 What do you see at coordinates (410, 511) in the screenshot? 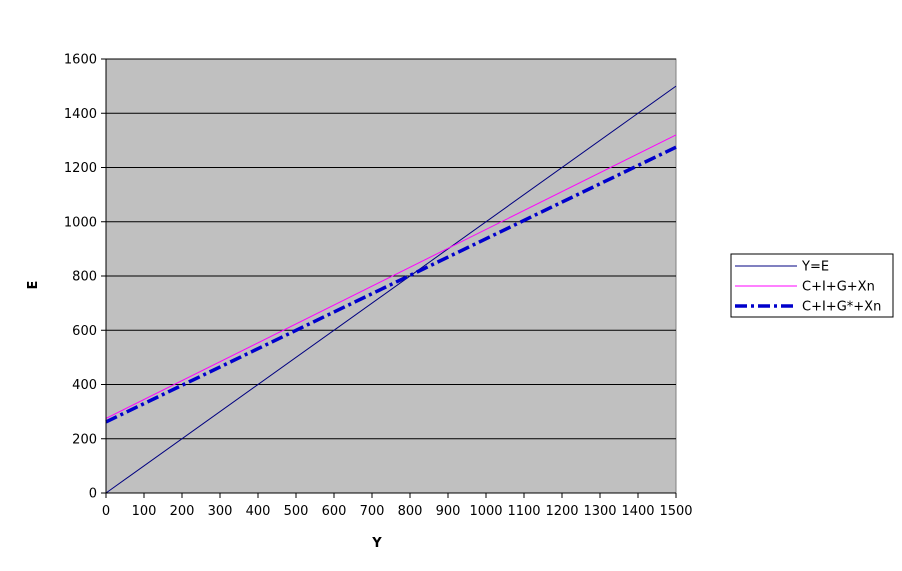
I see `x-tick-label-8: 800` at bounding box center [410, 511].